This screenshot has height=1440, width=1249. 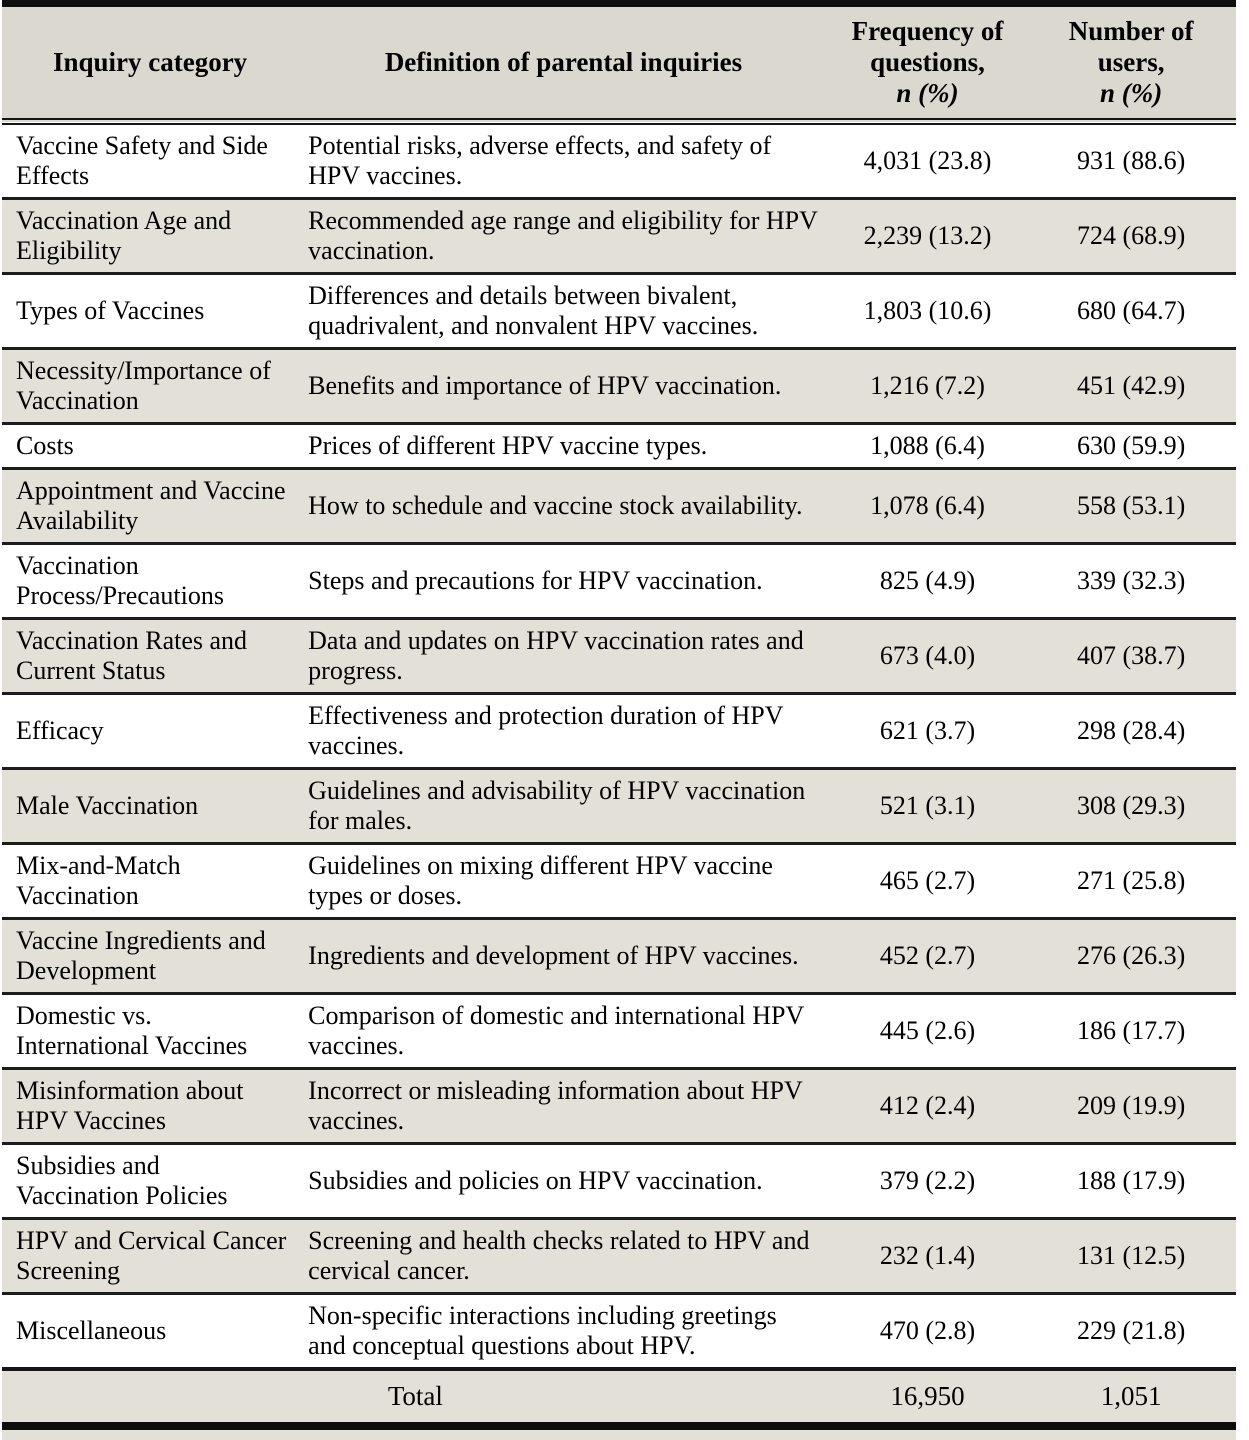 What do you see at coordinates (415, 1396) in the screenshot?
I see `total-label: Total` at bounding box center [415, 1396].